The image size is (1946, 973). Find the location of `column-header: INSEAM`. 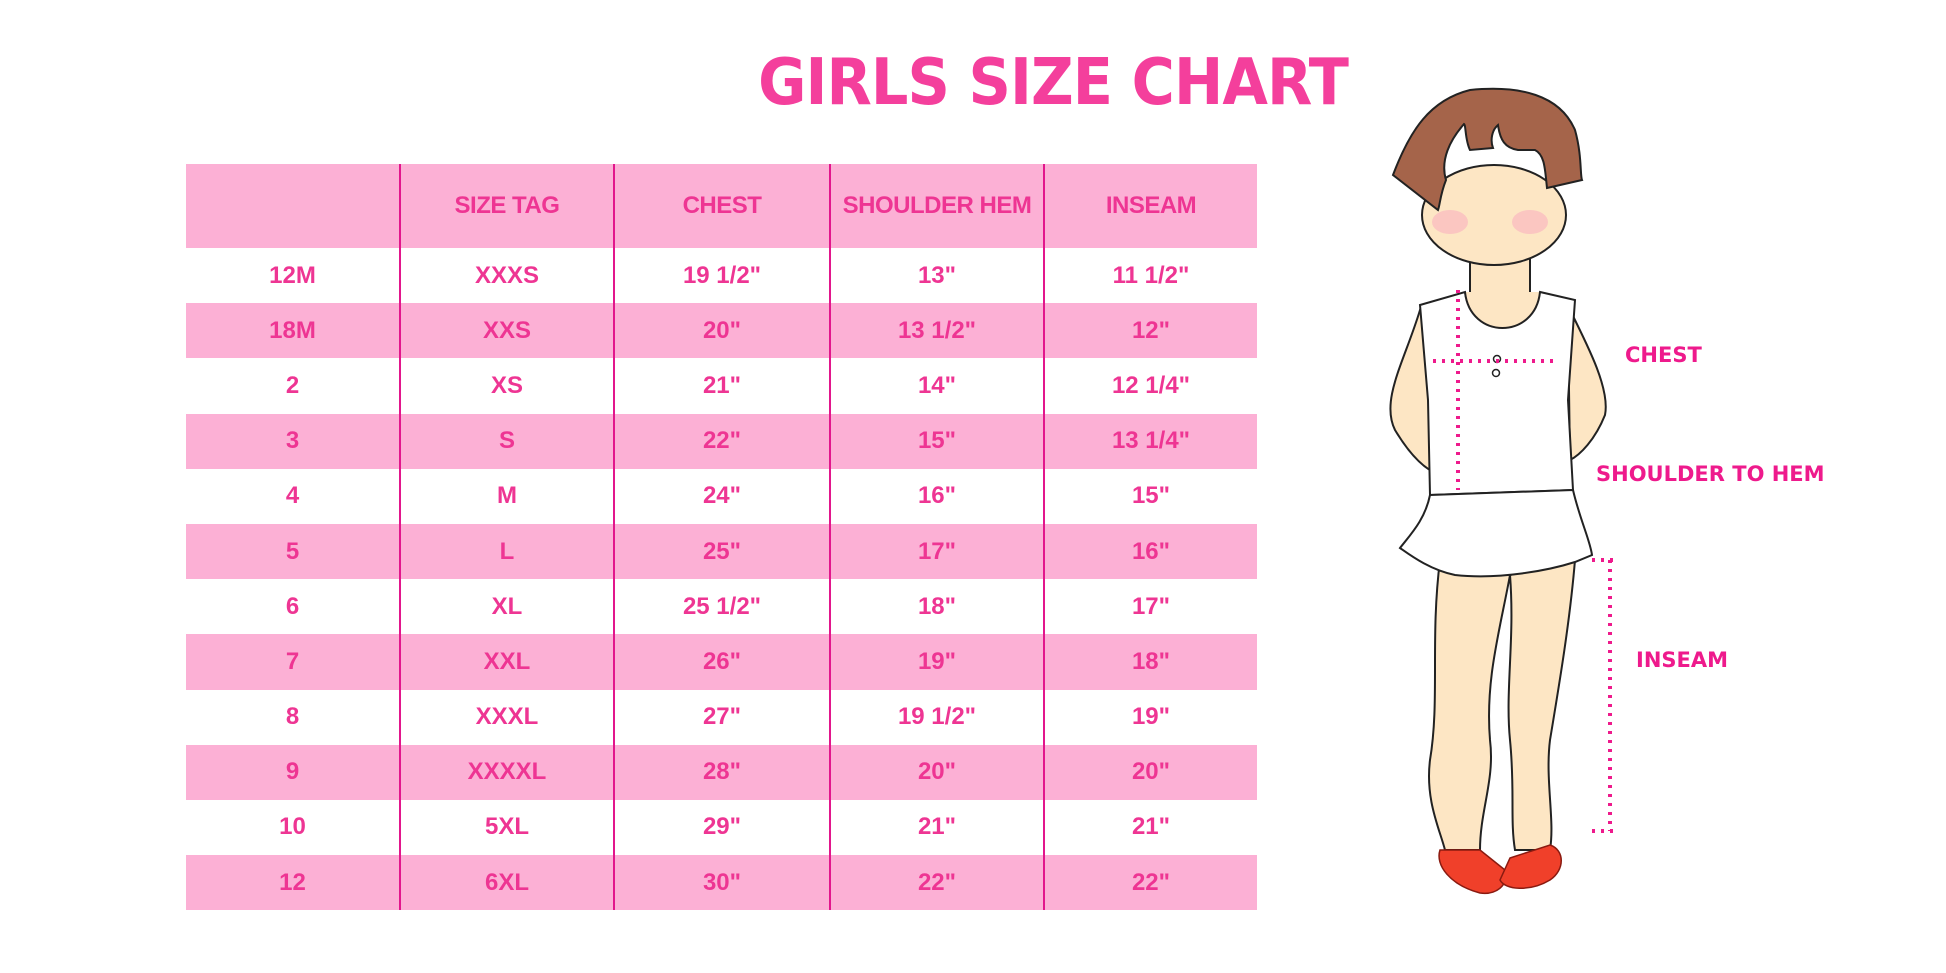

column-header: INSEAM is located at coordinates (1150, 206).